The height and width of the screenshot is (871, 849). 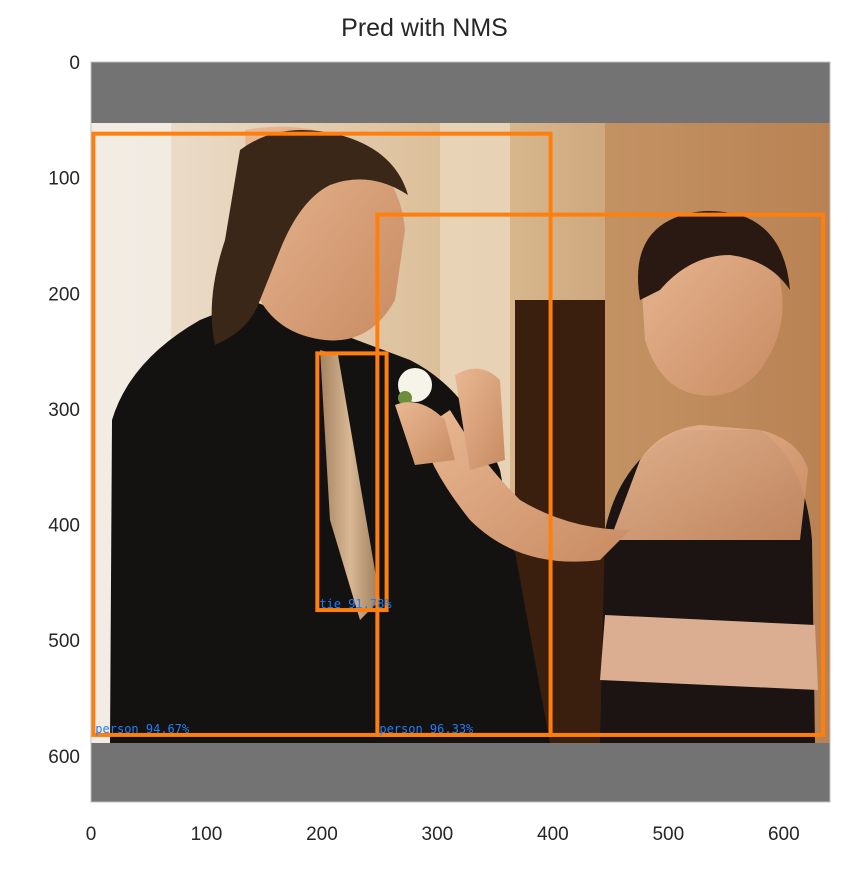 I want to click on x-tick-label: 200, so click(x=322, y=834).